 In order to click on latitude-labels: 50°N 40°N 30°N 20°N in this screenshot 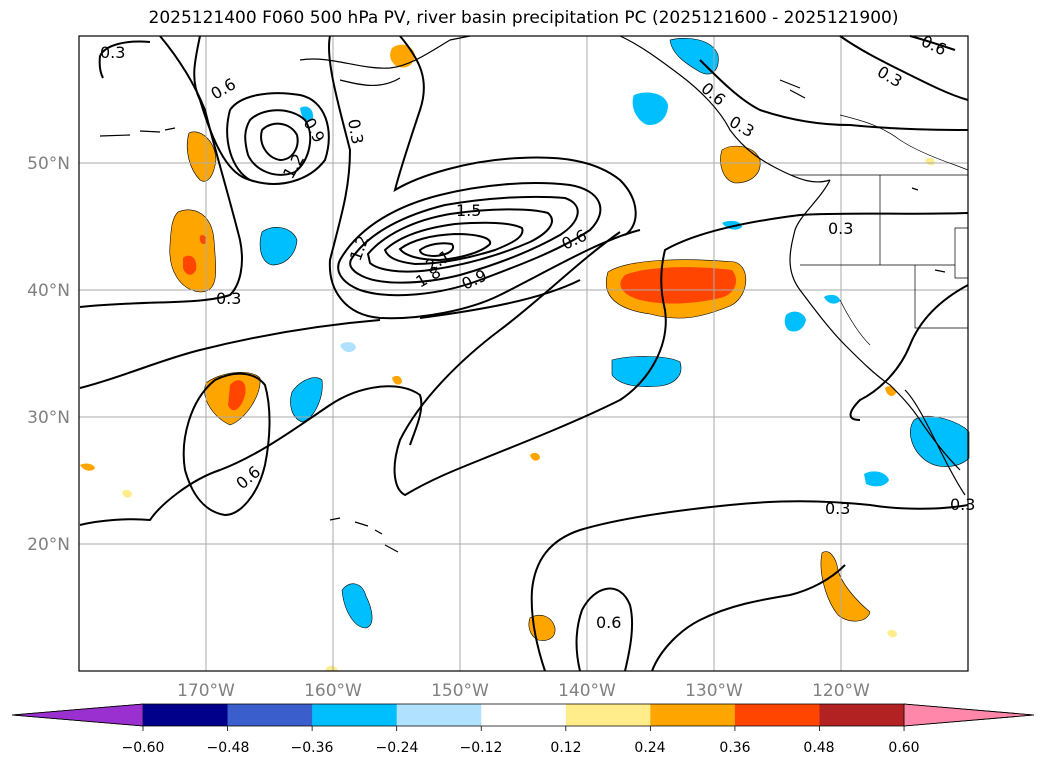, I will do `click(48, 354)`.